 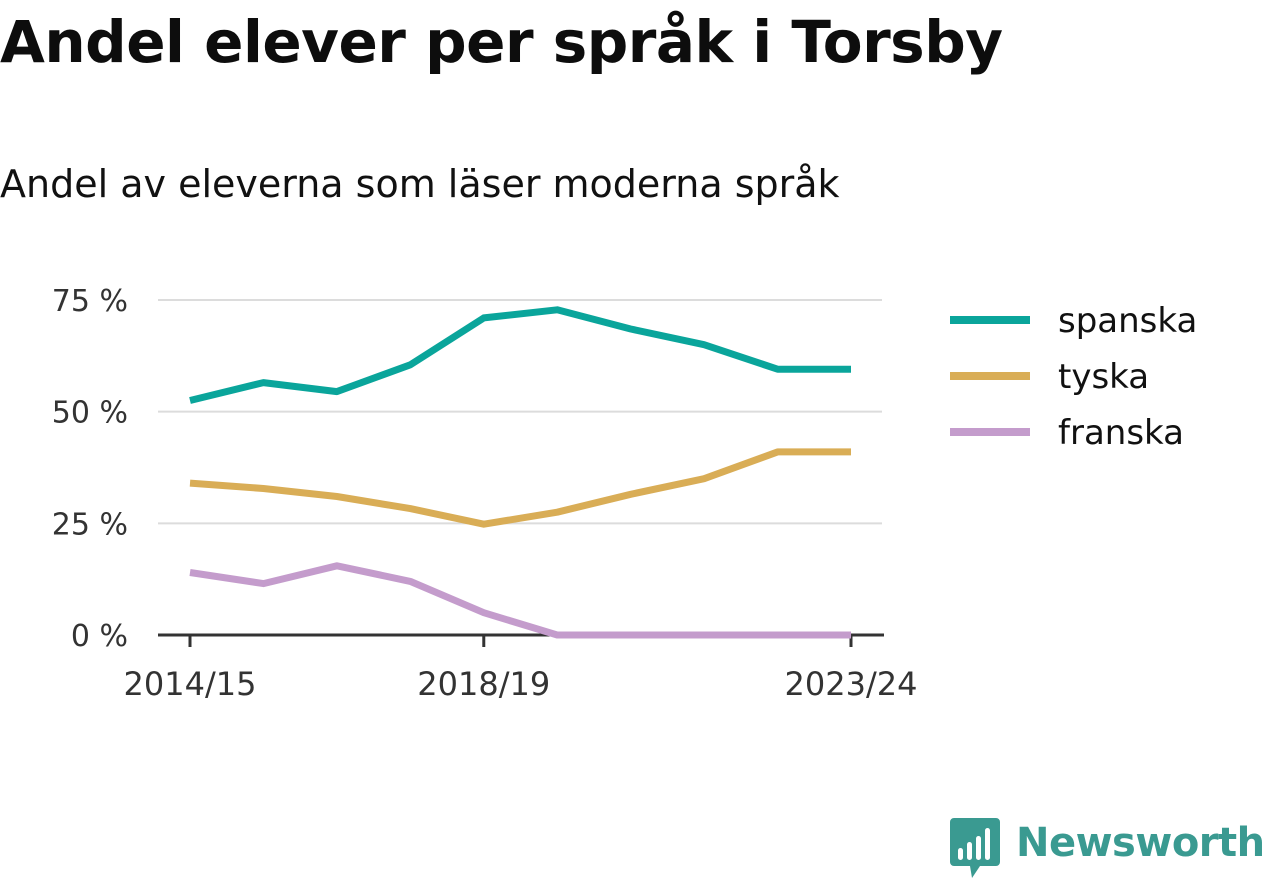 What do you see at coordinates (520, 412) in the screenshot?
I see `gridlines` at bounding box center [520, 412].